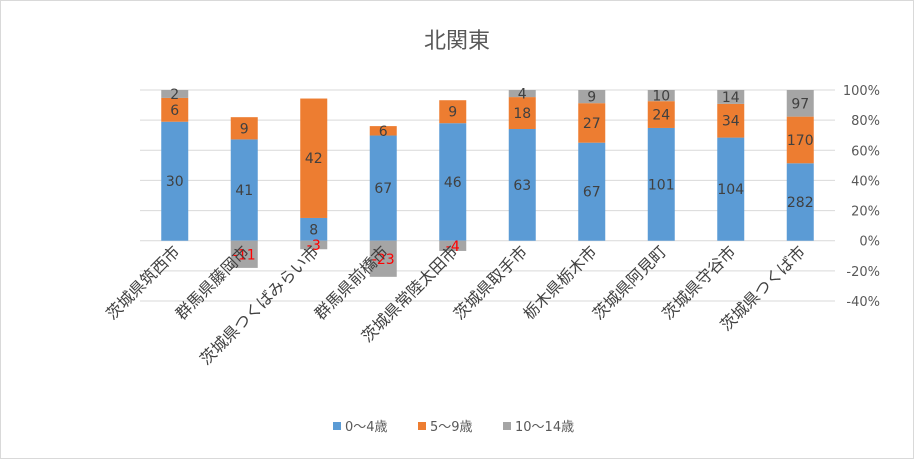 The width and height of the screenshot is (914, 459). I want to click on data-label: -3, so click(314, 246).